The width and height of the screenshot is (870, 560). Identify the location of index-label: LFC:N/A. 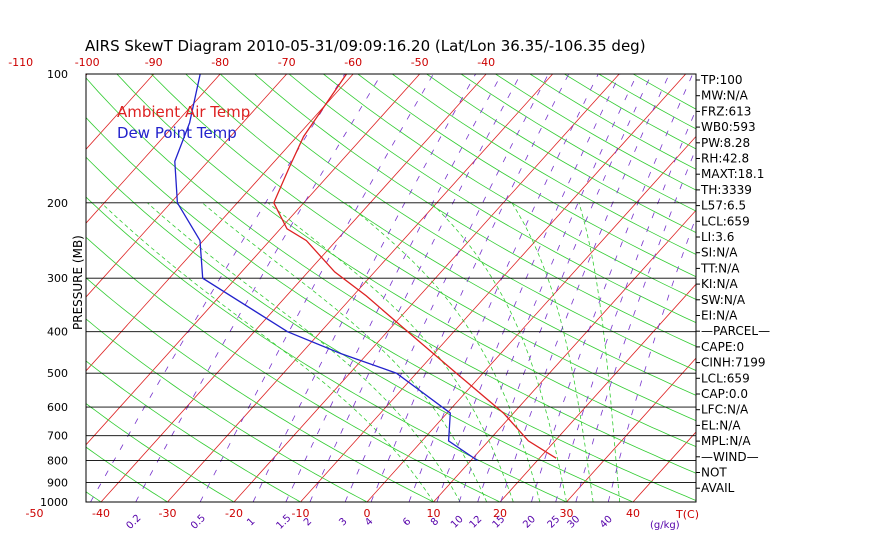
(725, 410).